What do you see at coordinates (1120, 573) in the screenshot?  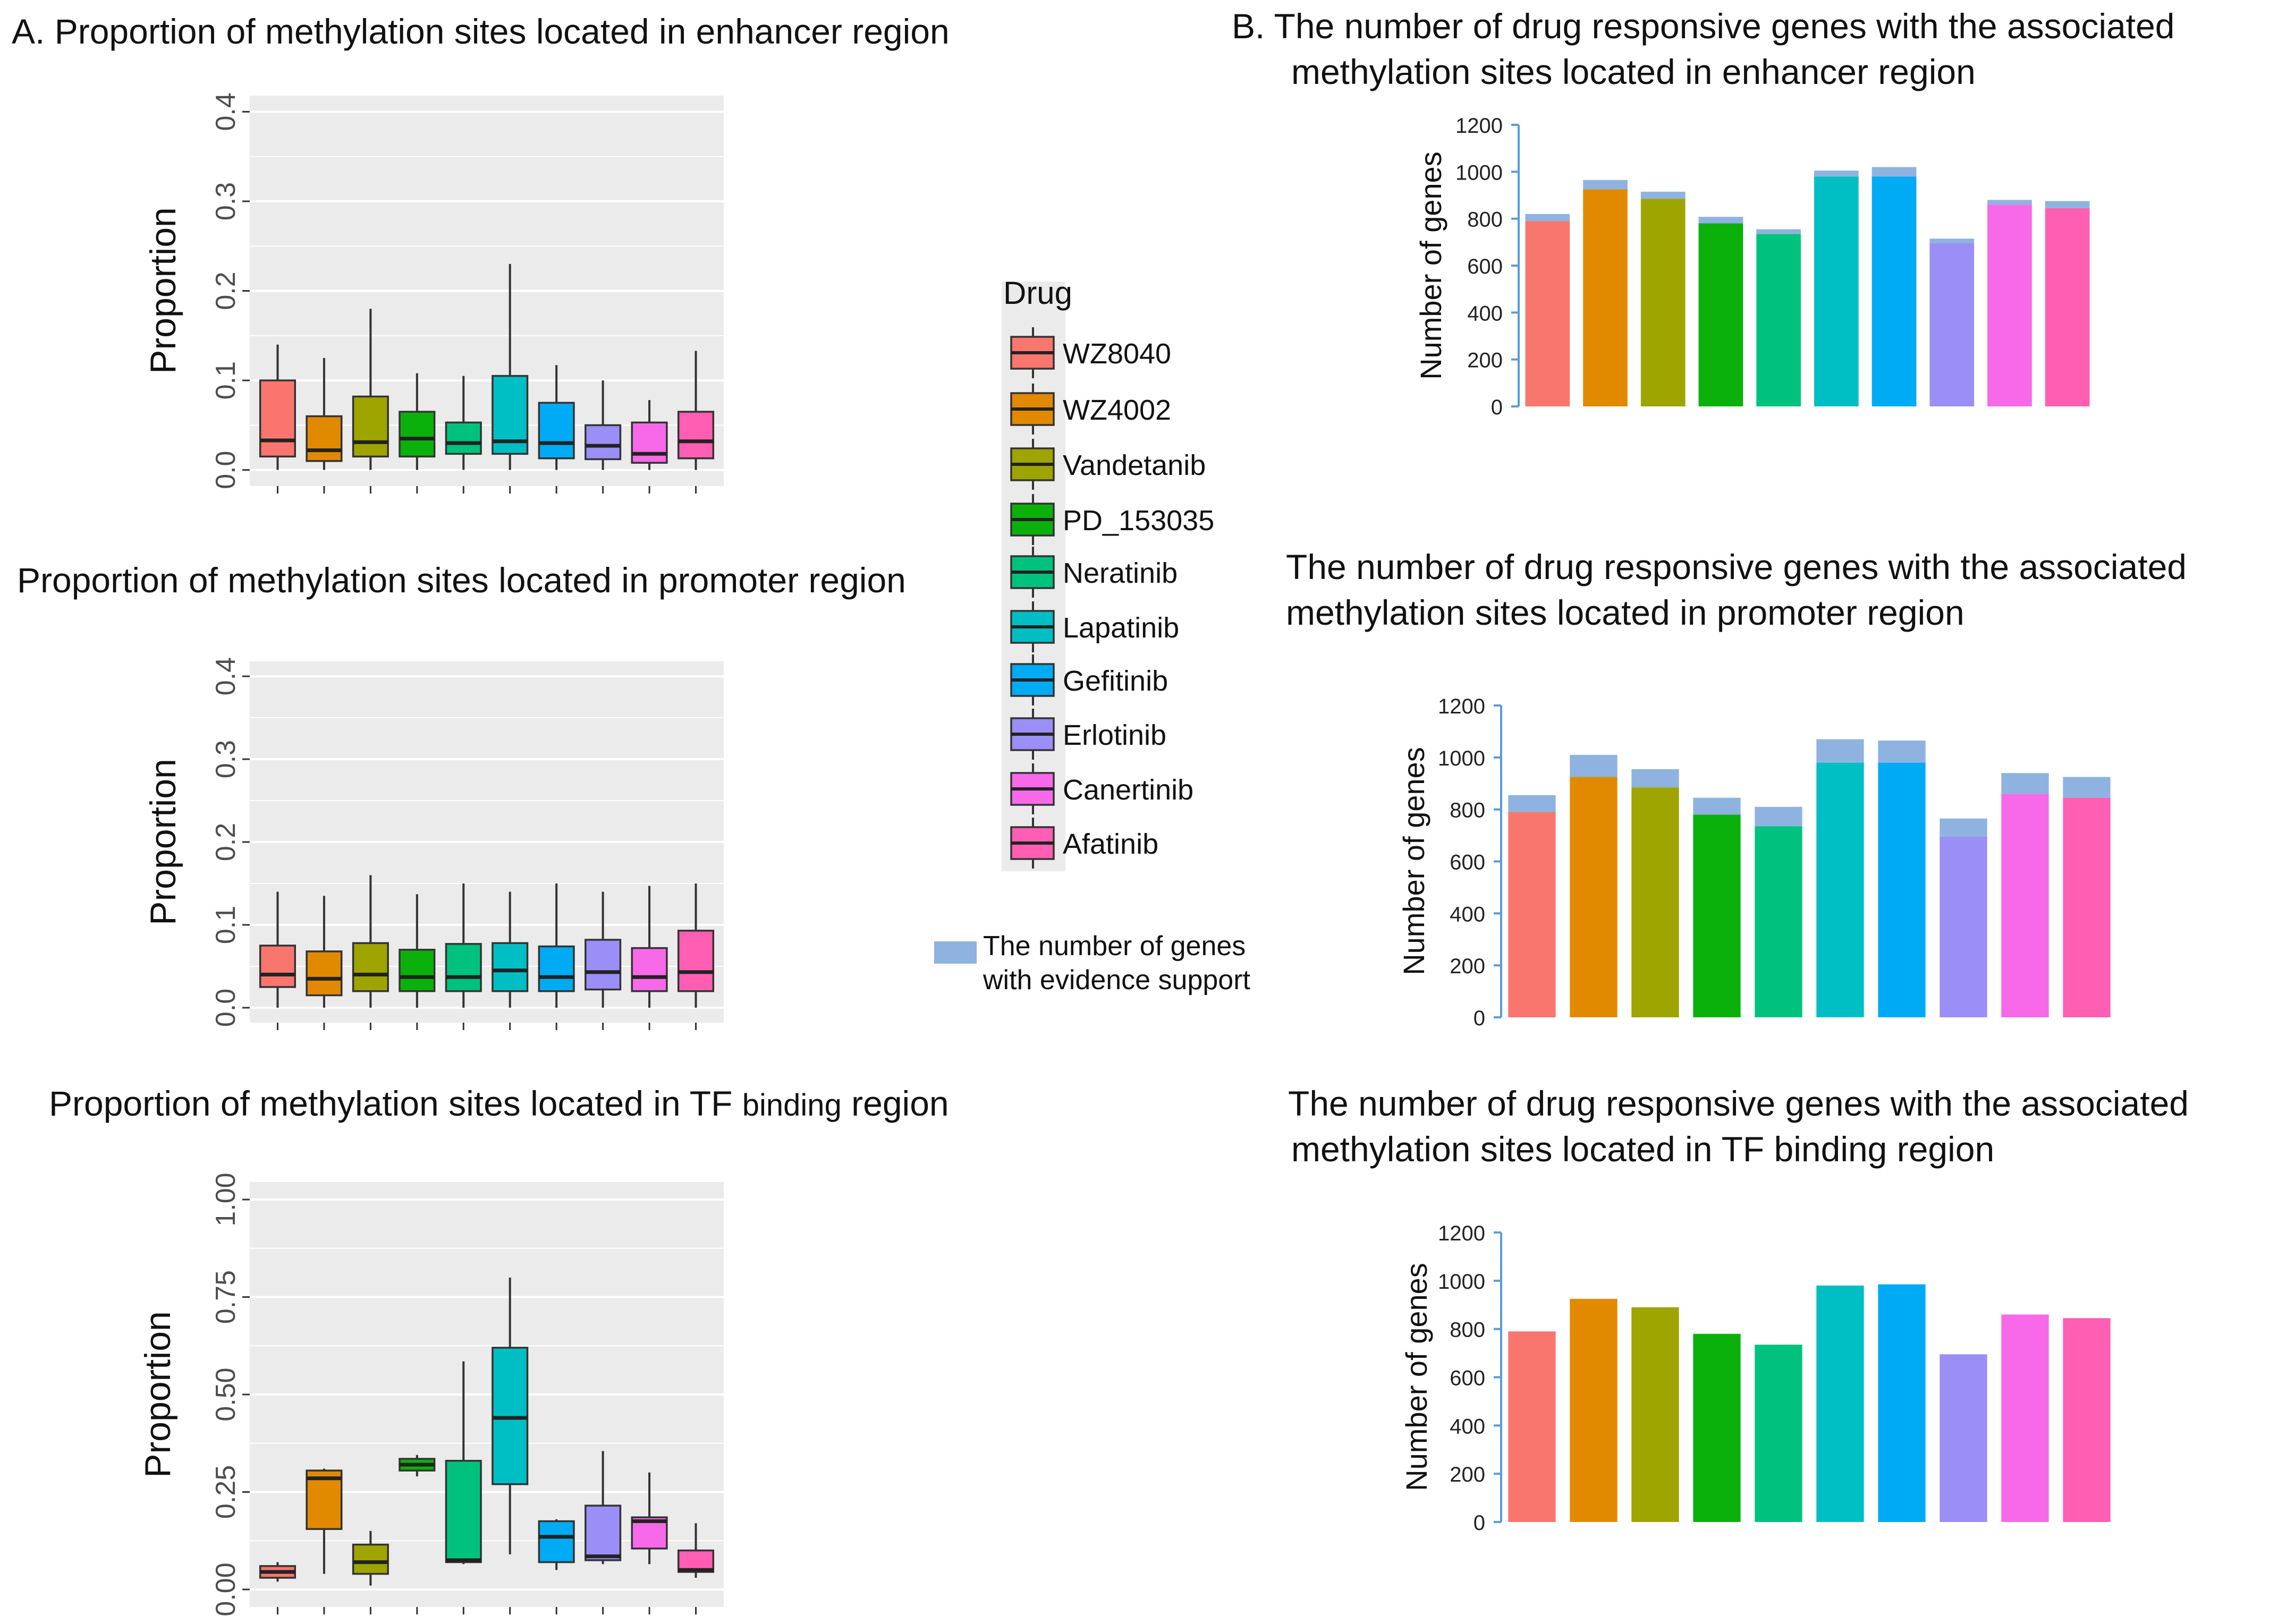 I see `legend-label-neratinib: Neratinib` at bounding box center [1120, 573].